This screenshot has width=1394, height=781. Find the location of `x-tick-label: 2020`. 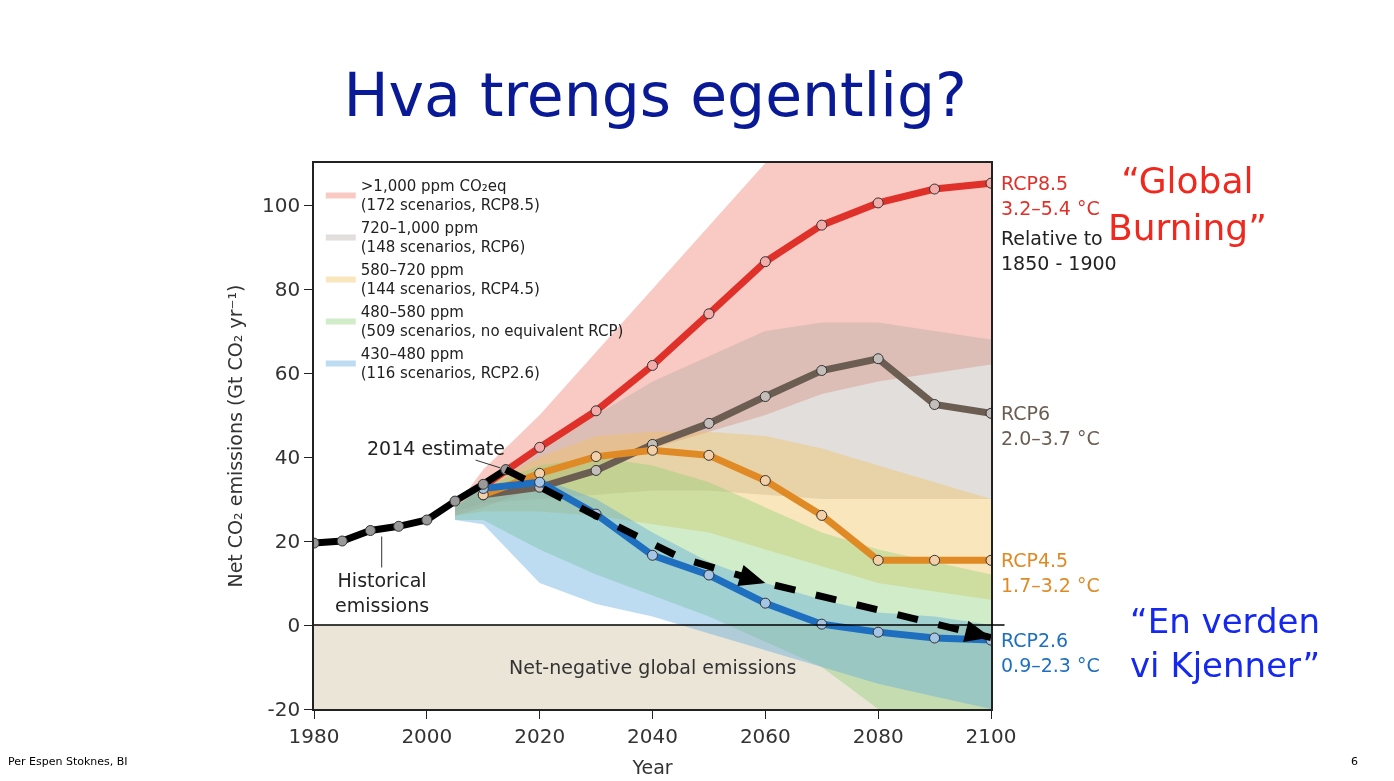

x-tick-label: 2020 is located at coordinates (540, 735).